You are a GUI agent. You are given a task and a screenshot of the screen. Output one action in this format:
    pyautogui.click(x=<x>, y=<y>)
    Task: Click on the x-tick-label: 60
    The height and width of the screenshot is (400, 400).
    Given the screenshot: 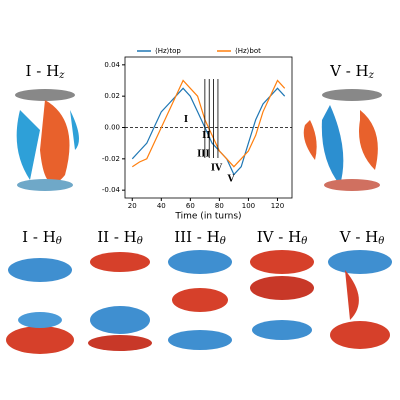 What is the action you would take?
    pyautogui.click(x=190, y=206)
    